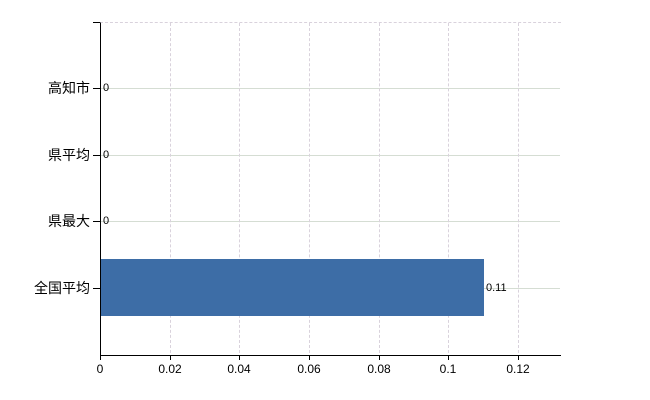 The height and width of the screenshot is (400, 650). I want to click on bar-value-label: 0.11, so click(496, 288).